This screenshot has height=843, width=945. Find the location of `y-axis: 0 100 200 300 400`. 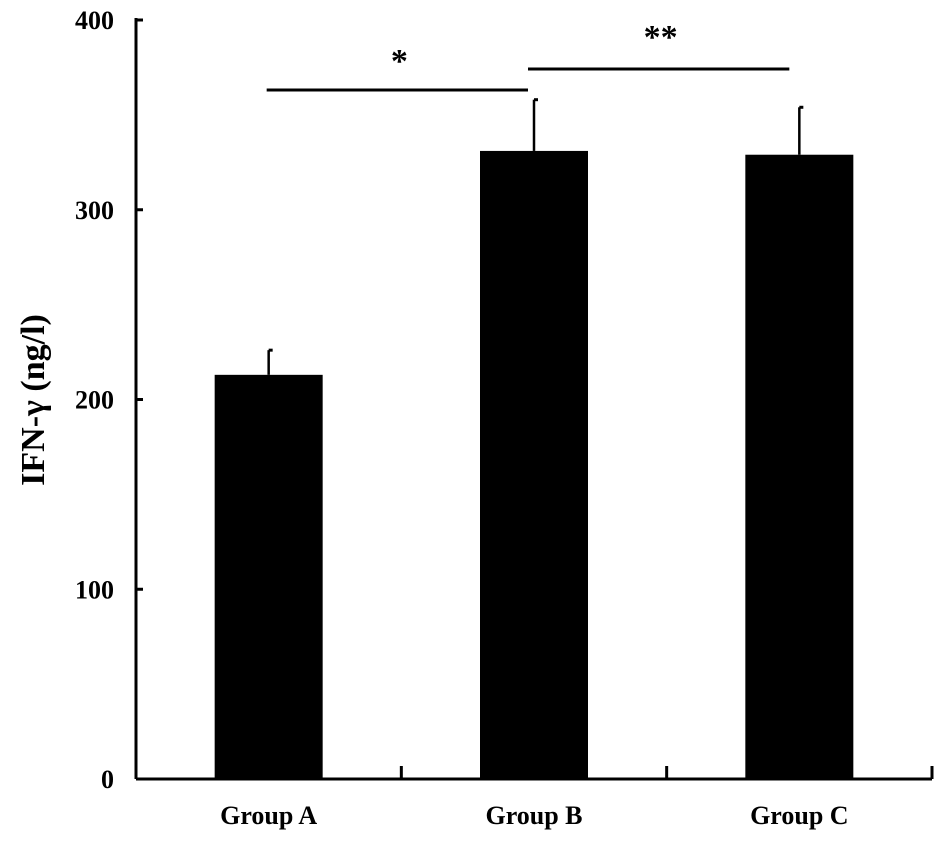

y-axis: 0 100 200 300 400 is located at coordinates (109, 400).